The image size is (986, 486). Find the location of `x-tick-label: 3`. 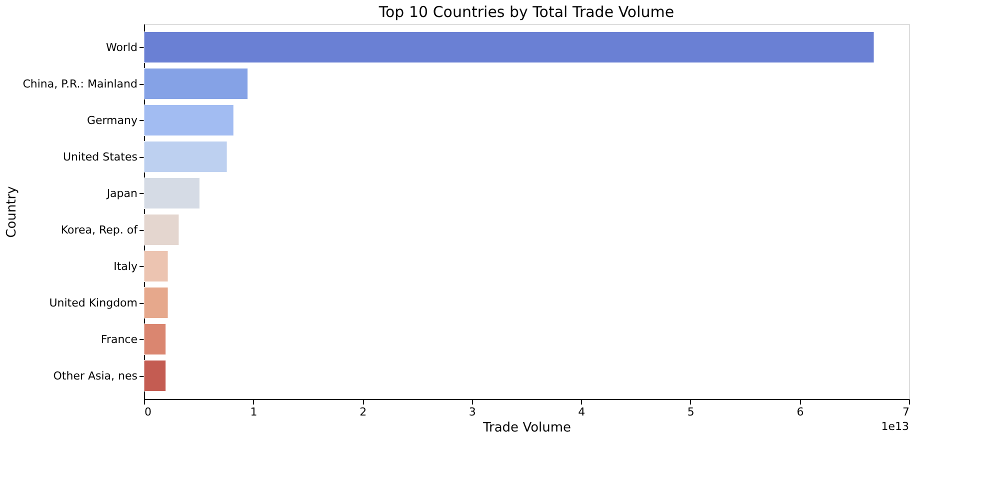

x-tick-label: 3 is located at coordinates (472, 412).